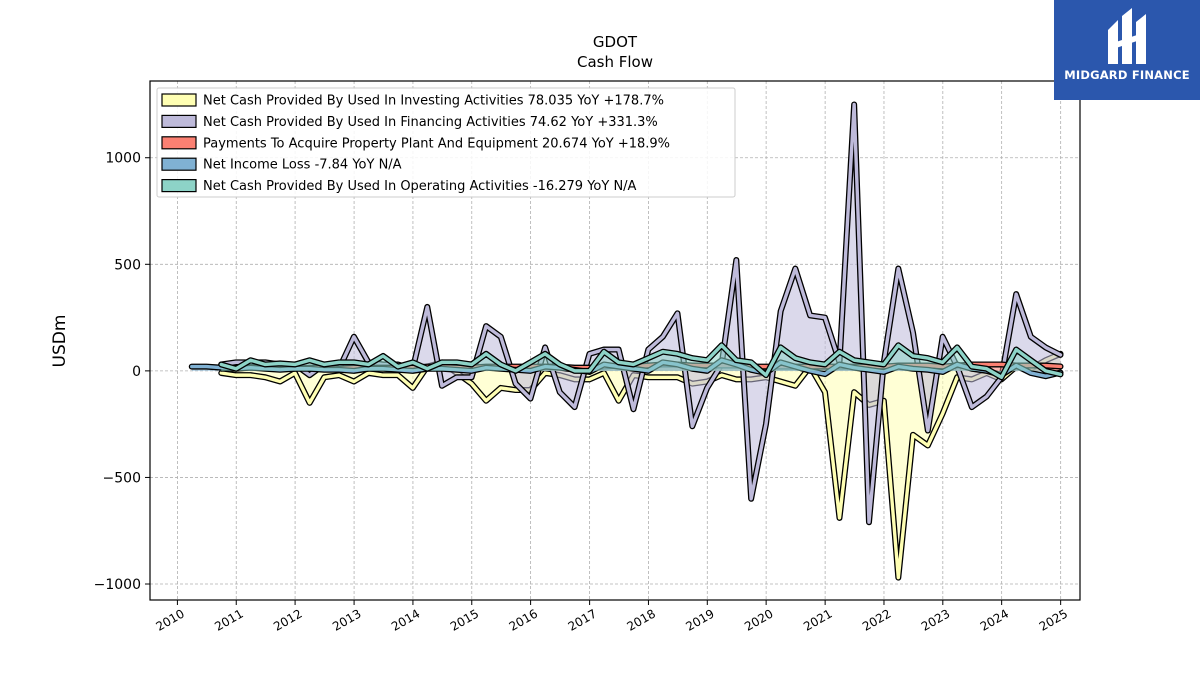 The image size is (1200, 675). What do you see at coordinates (1127, 36) in the screenshot?
I see `midgard-logo-icon` at bounding box center [1127, 36].